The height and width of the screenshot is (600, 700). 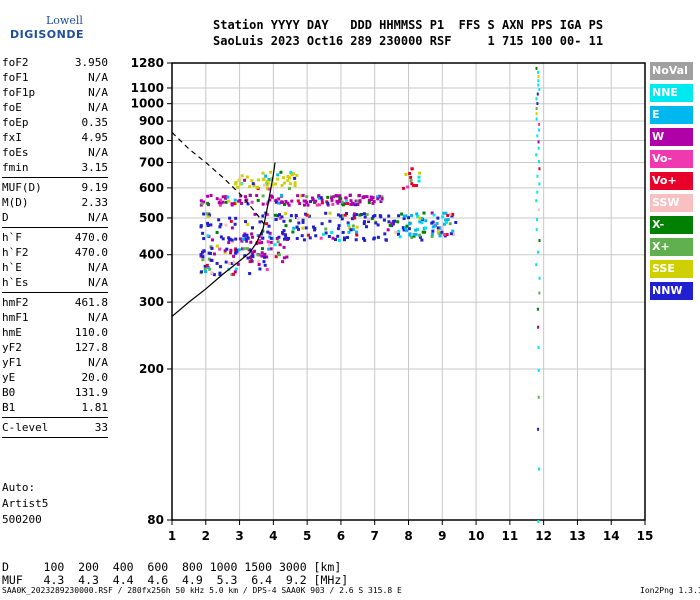 What do you see at coordinates (147, 104) in the screenshot?
I see `y-tick-label: 1000` at bounding box center [147, 104].